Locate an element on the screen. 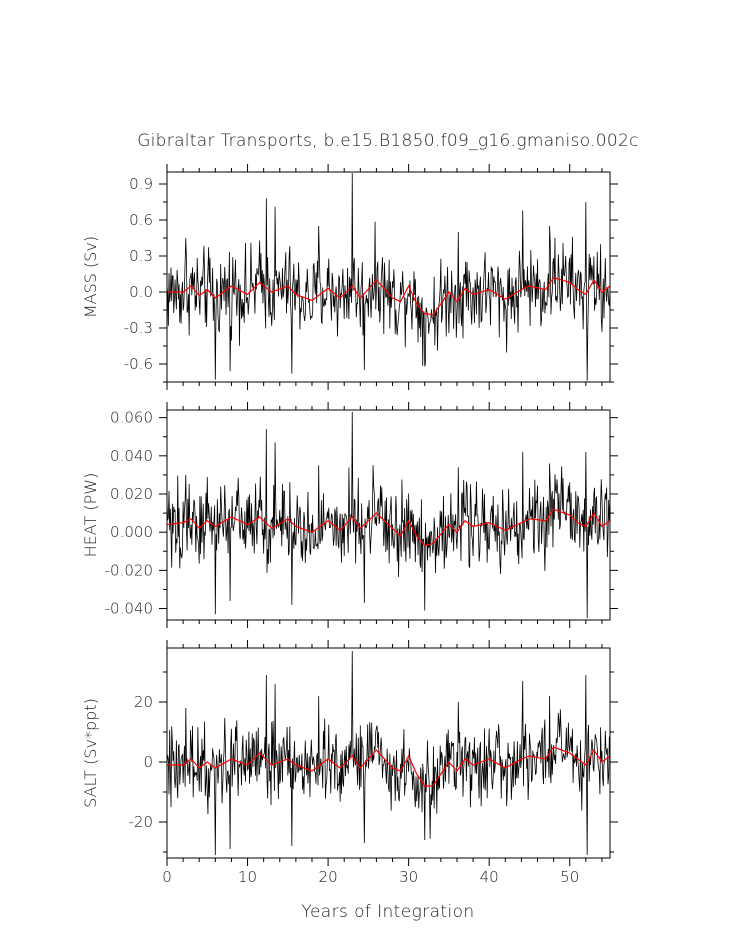  heat-y-tick-label: -0.020 is located at coordinates (129, 570).